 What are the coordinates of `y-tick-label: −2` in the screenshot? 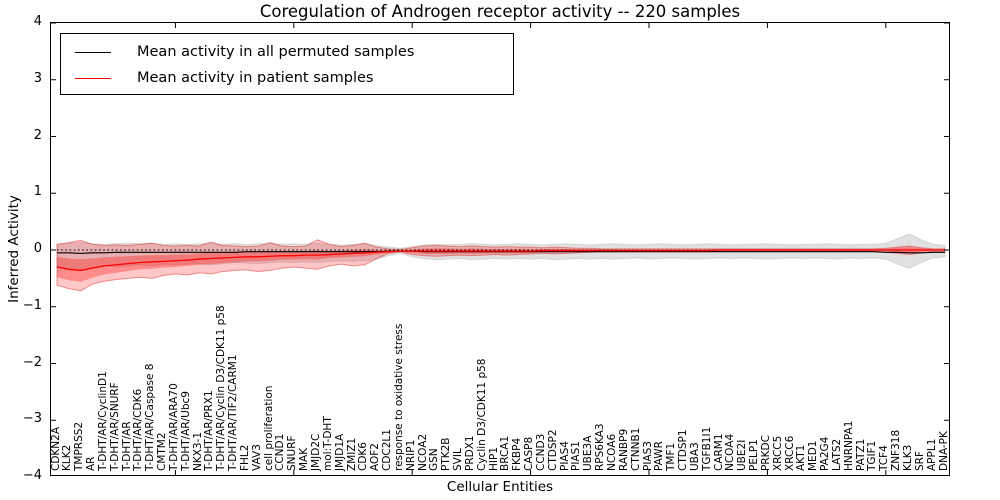 It's located at (32, 362).